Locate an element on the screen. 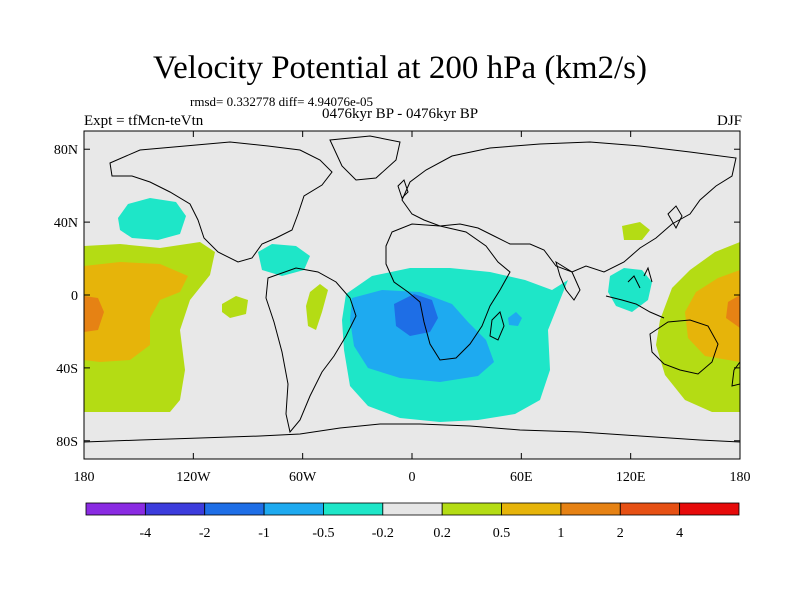  colorbar-label: 0.2 is located at coordinates (442, 533).